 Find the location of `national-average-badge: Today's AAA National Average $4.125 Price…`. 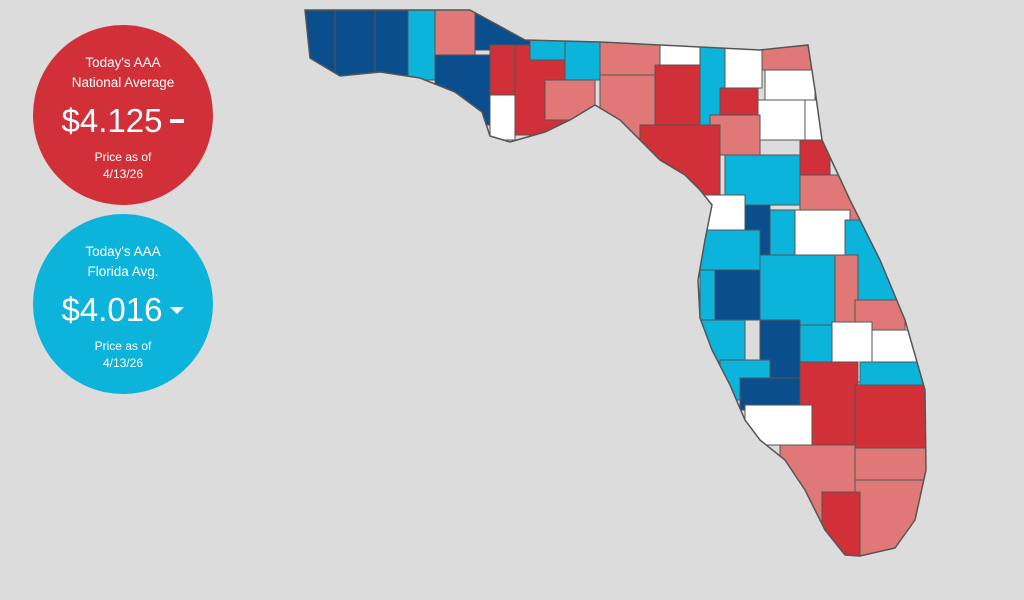

national-average-badge: Today's AAA National Average $4.125 Price… is located at coordinates (123, 115).